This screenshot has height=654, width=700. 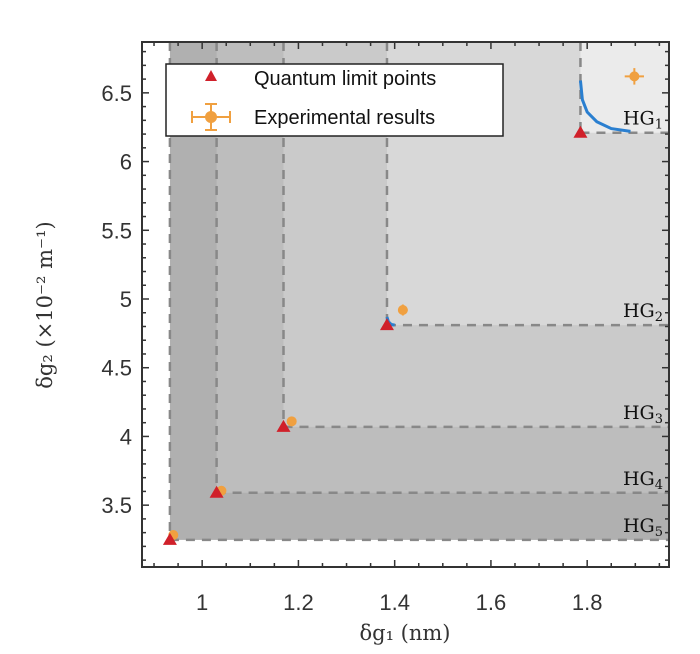 What do you see at coordinates (508, 203) in the screenshot?
I see `quantum-limit-curves` at bounding box center [508, 203].